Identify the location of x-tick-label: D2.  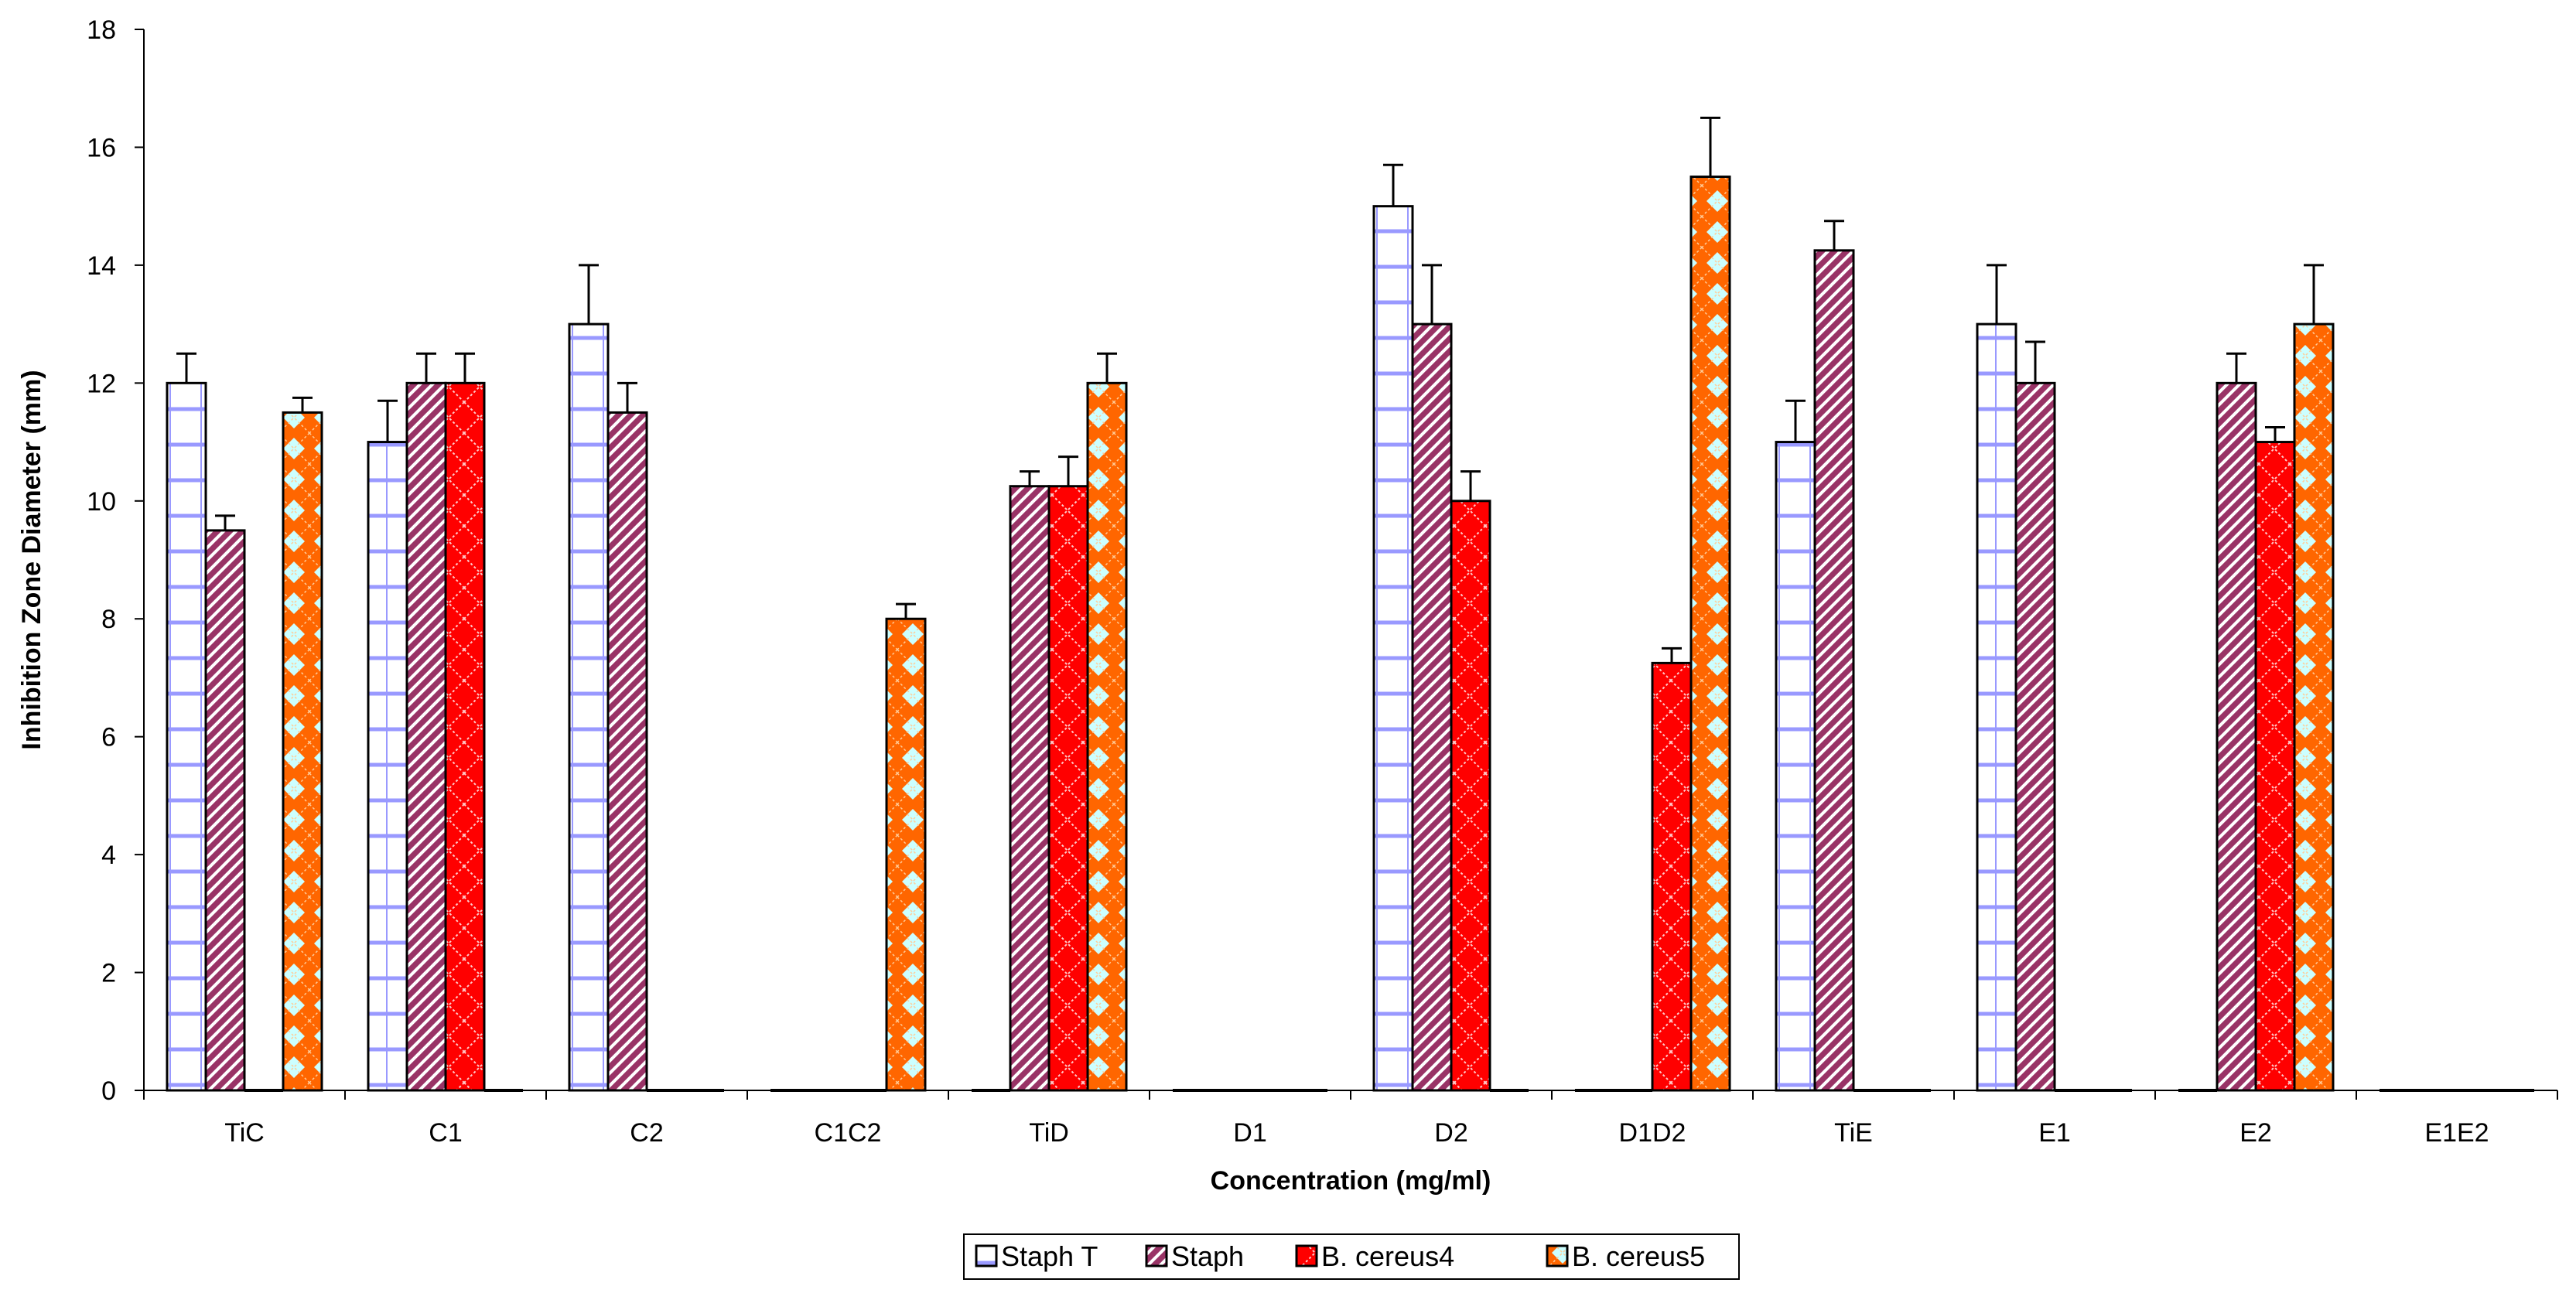
(1450, 1133).